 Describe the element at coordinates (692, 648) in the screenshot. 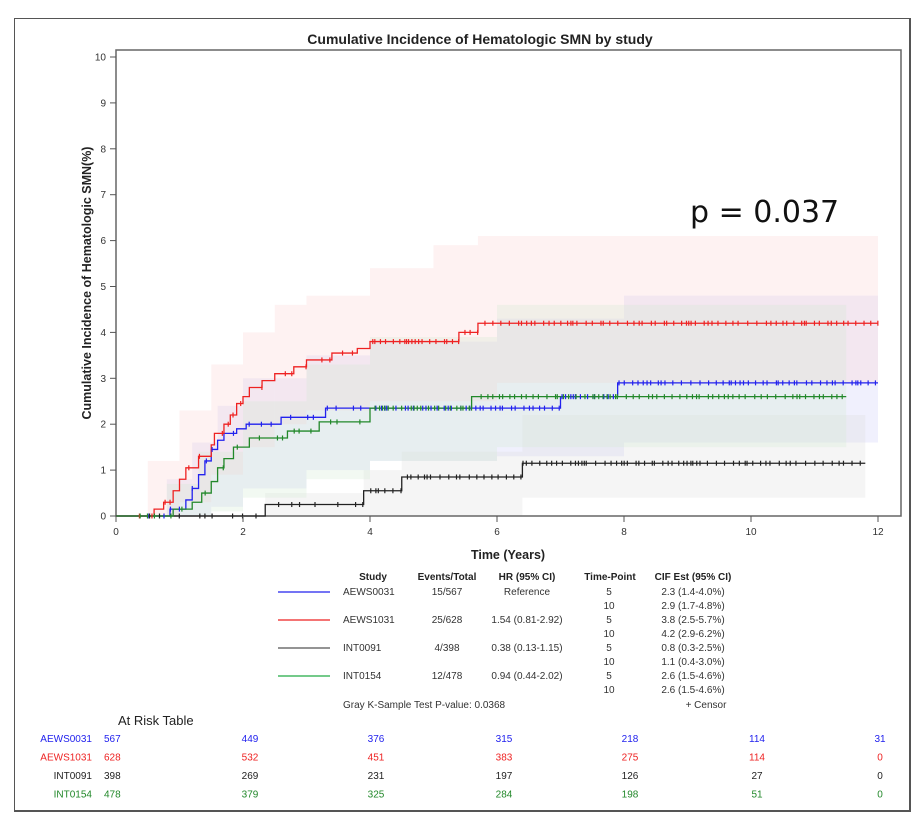

I see `legend-cif: 0.8 (0.3-2.5%)` at that location.